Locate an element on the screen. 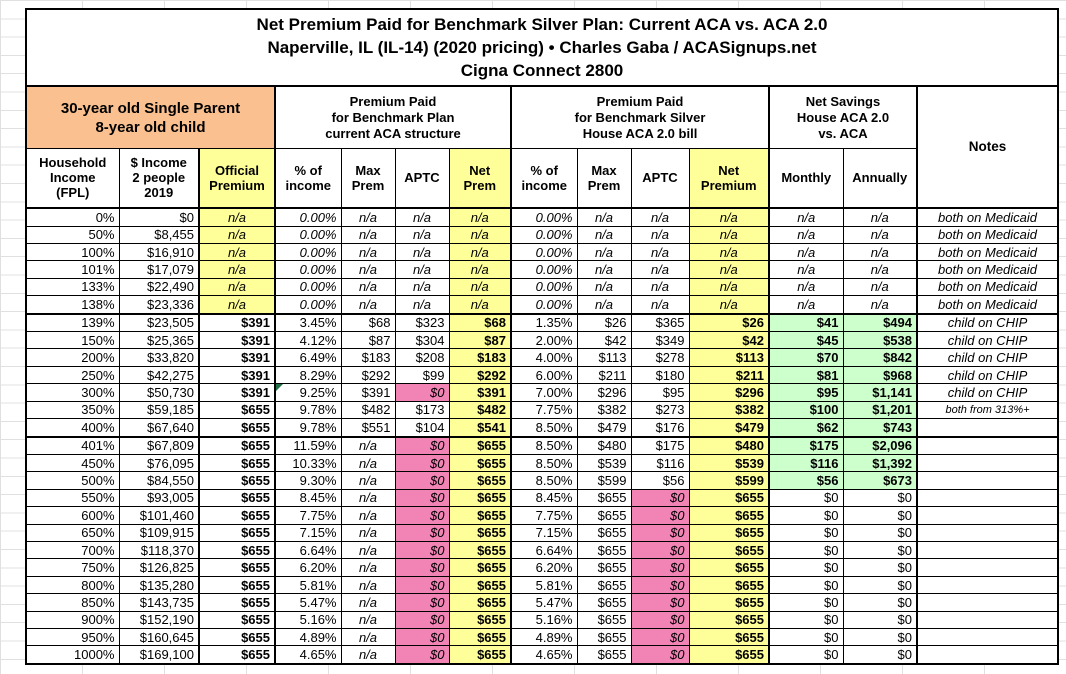 Image resolution: width=1066 pixels, height=674 pixels. aca2-aptc-cell: n/a is located at coordinates (660, 305).